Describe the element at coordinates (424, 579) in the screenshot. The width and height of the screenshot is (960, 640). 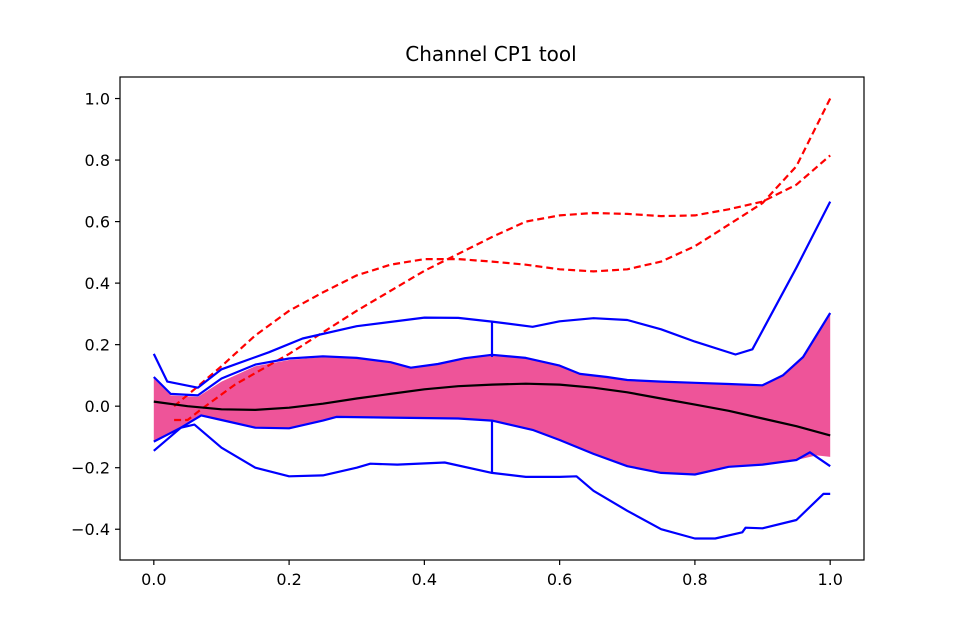
I see `x-tick-label: 0.4` at that location.